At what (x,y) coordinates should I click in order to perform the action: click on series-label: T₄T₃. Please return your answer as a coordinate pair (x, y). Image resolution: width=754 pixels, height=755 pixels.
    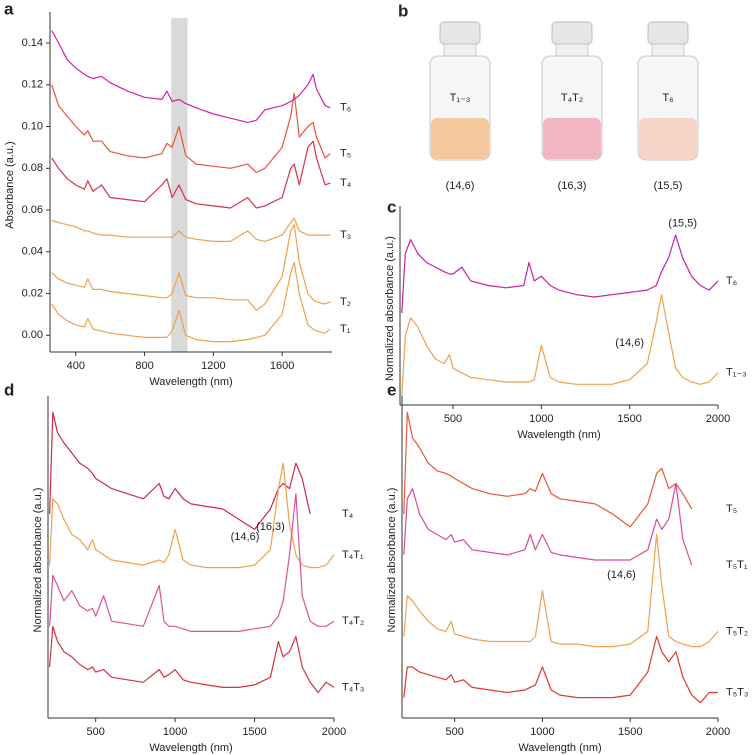
    Looking at the image, I should click on (353, 687).